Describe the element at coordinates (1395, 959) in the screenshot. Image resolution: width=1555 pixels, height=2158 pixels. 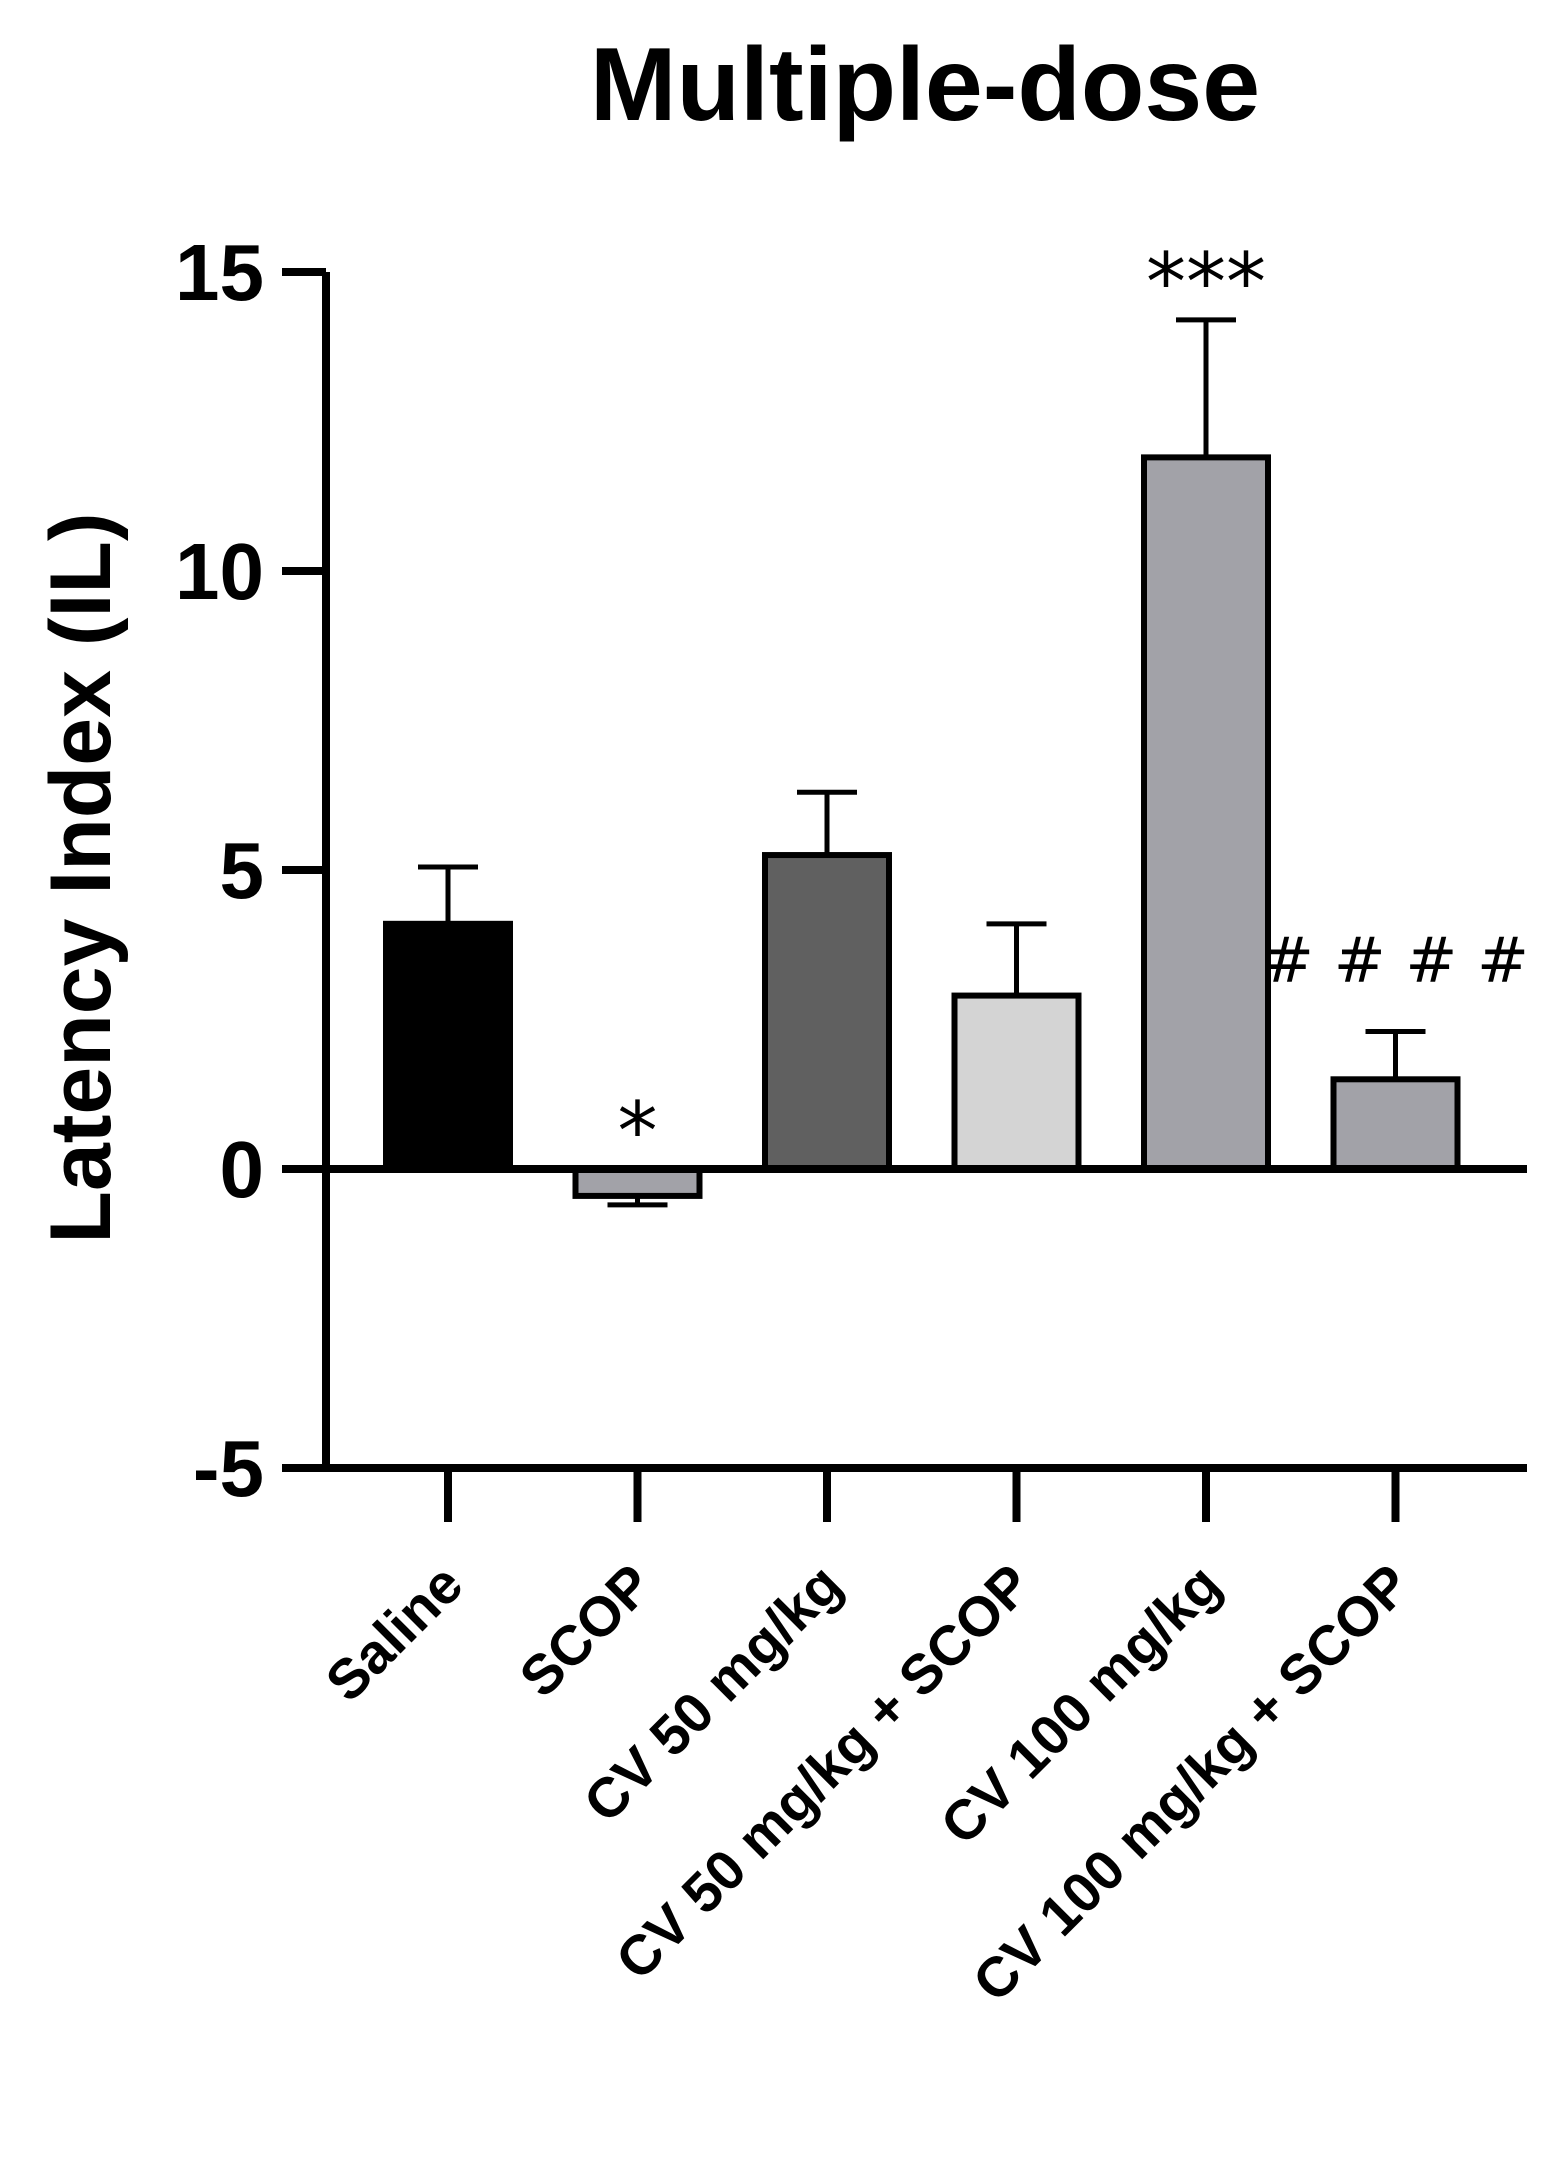
I see `significance-annotation: # # # #` at that location.